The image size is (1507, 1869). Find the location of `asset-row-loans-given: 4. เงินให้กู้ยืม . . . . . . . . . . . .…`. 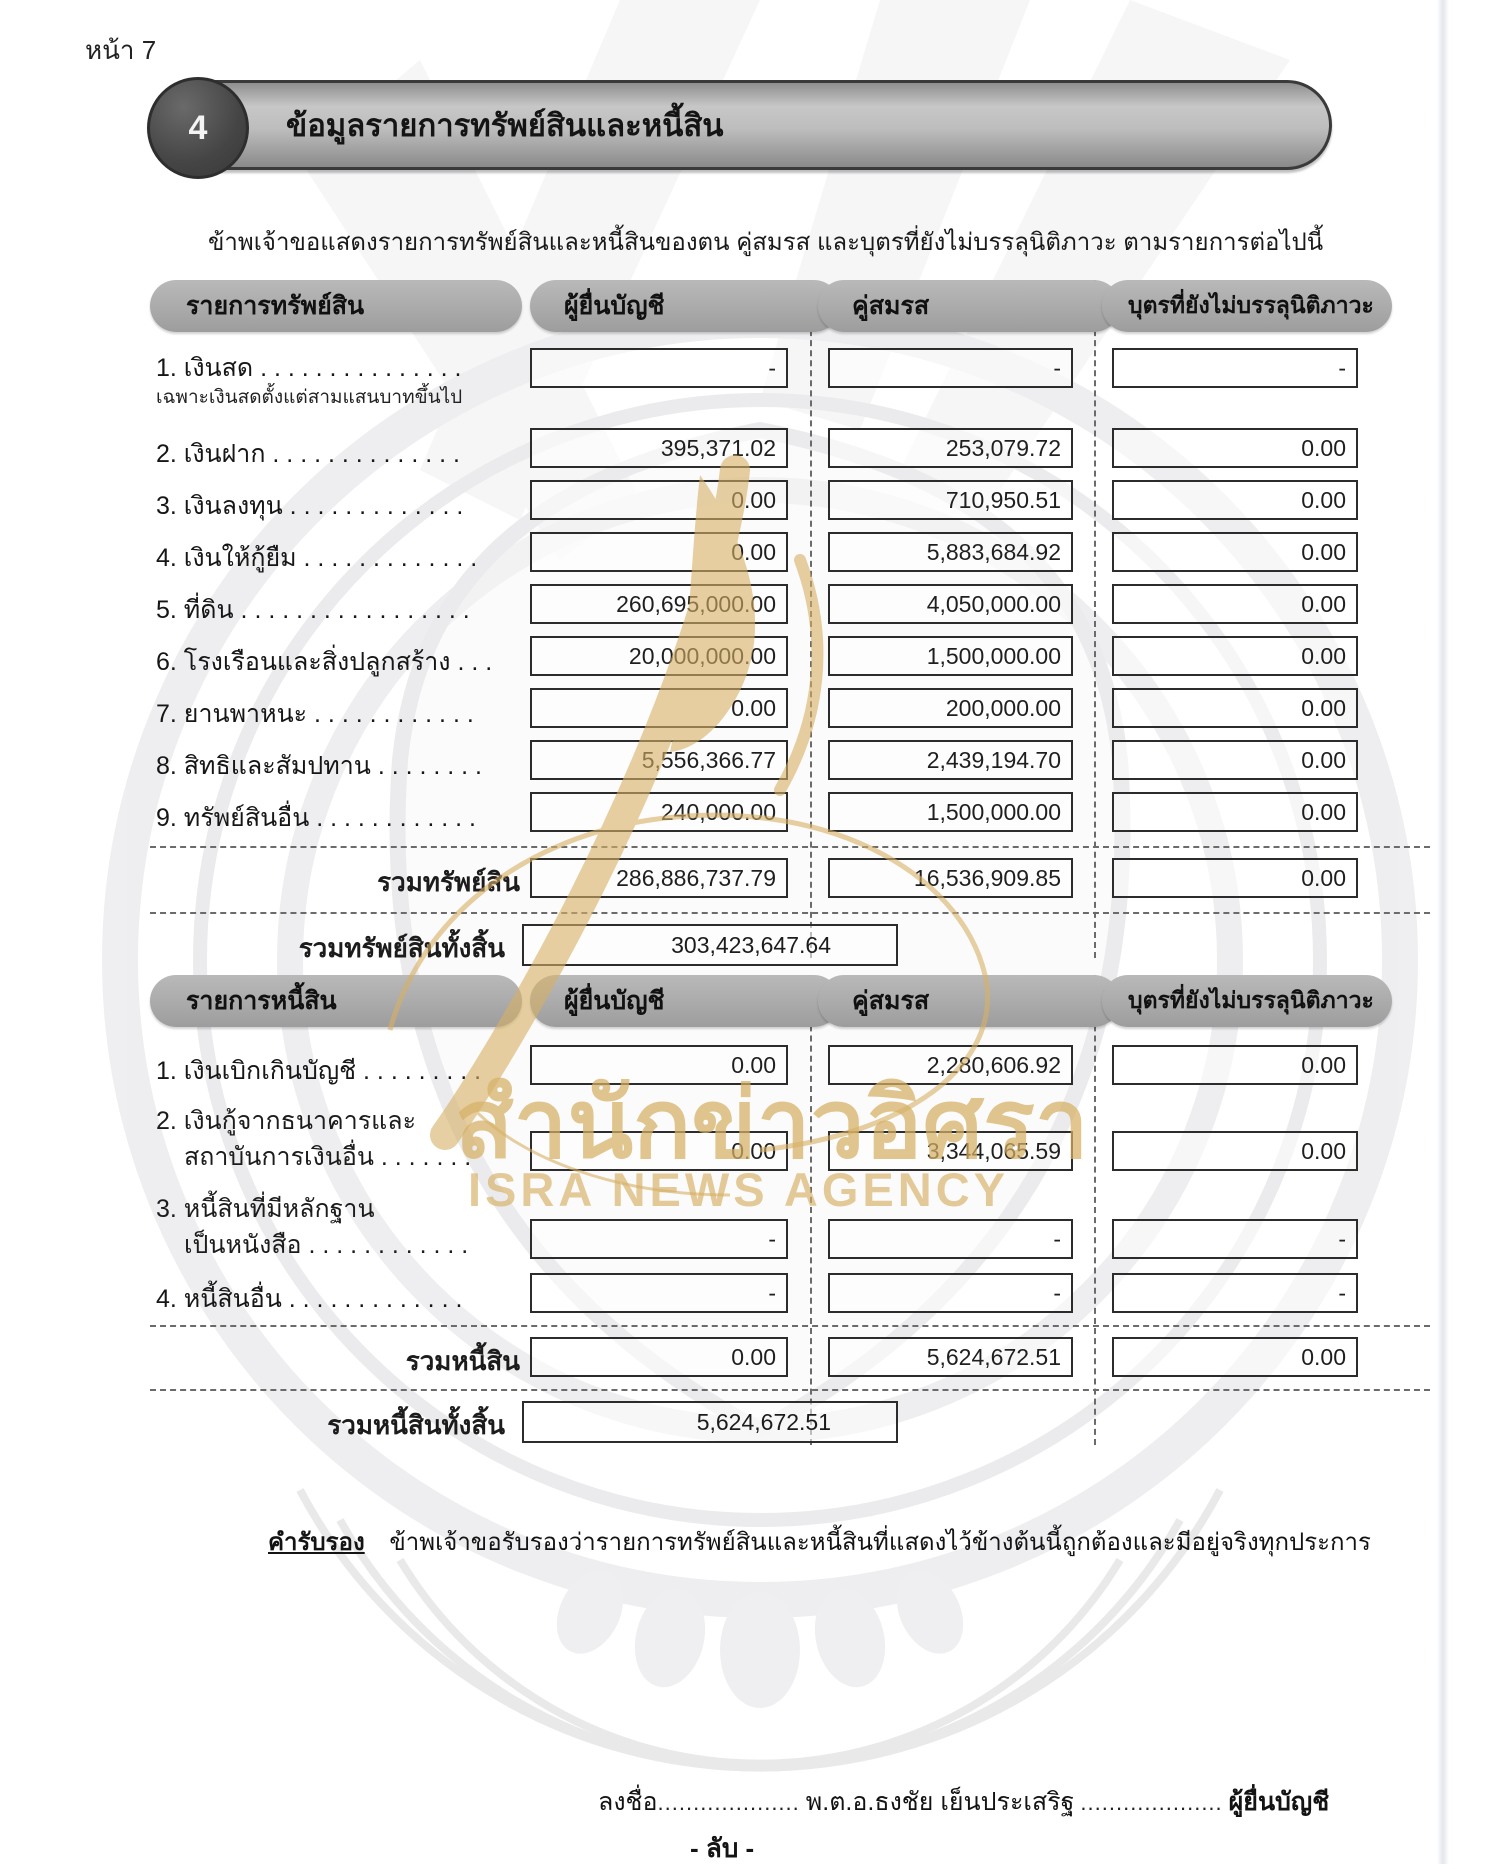

asset-row-loans-given: 4. เงินให้กู้ยืม . . . . . . . . . . . .… is located at coordinates (790, 552).